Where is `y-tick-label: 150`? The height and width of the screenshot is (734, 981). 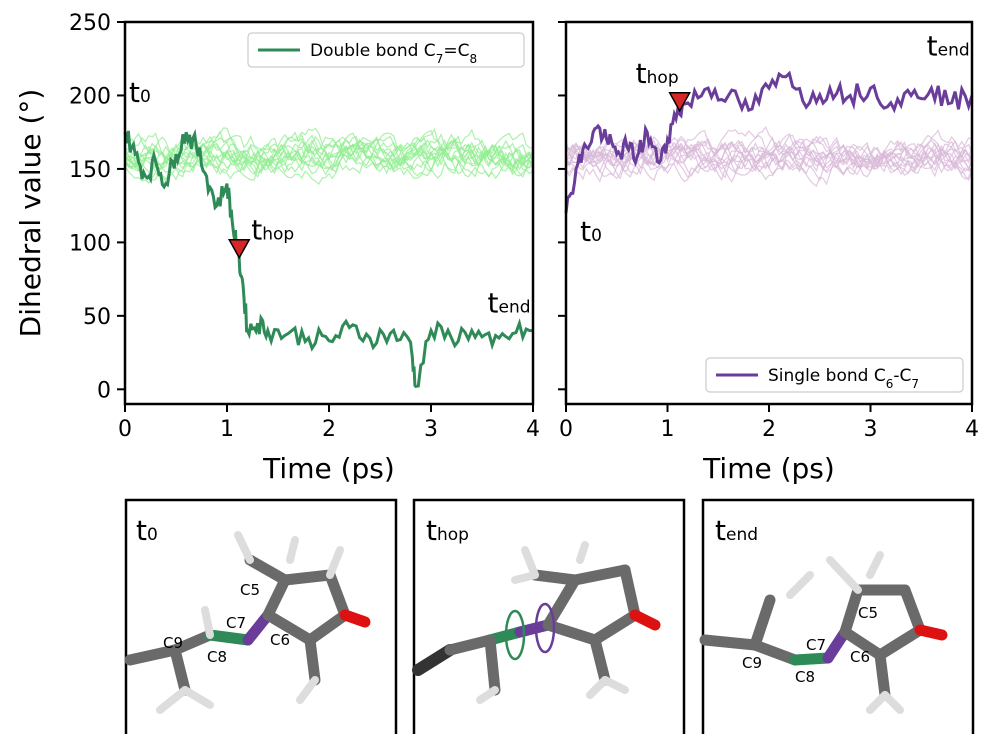
y-tick-label: 150 is located at coordinates (90, 170).